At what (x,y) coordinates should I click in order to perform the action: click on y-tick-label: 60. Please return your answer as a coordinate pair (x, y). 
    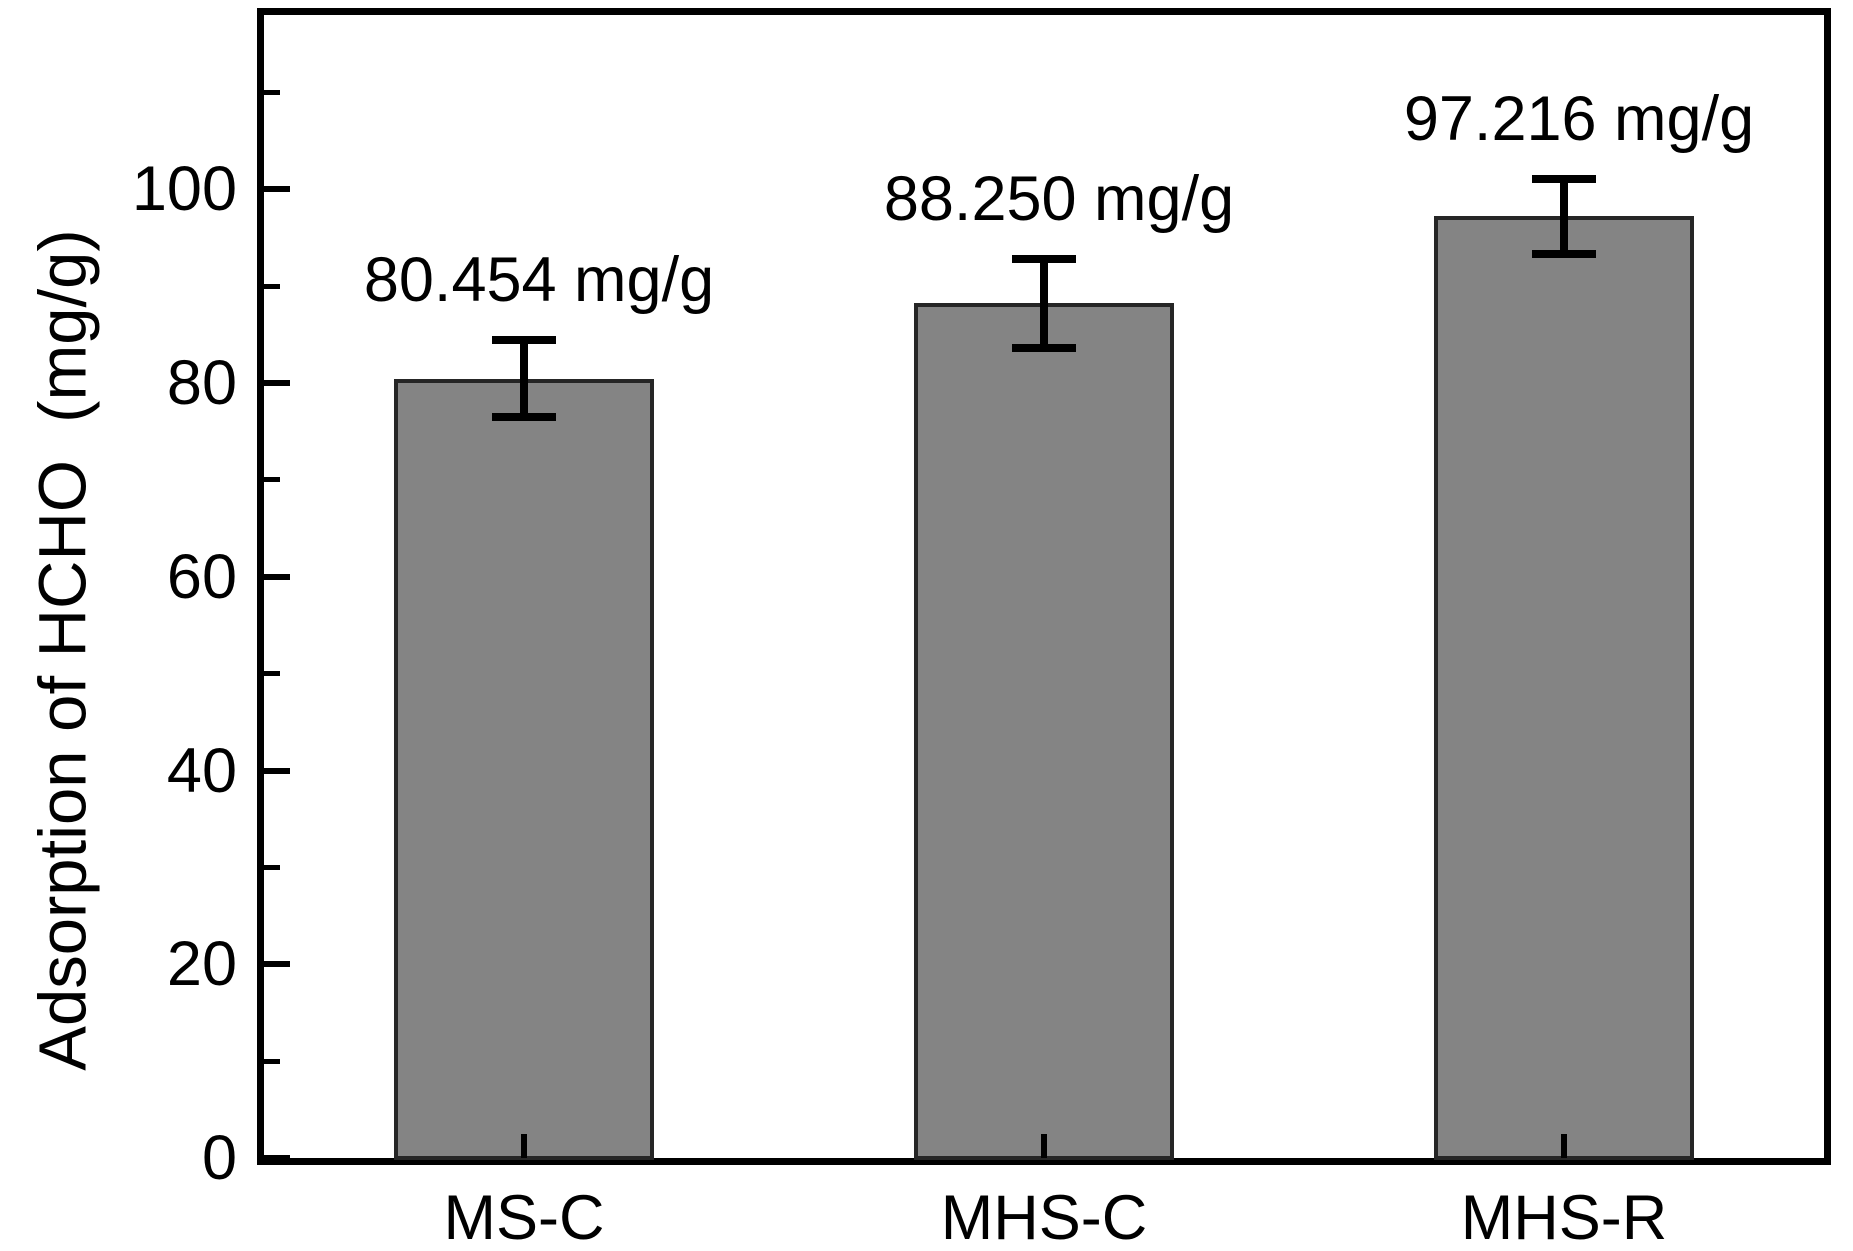
    Looking at the image, I should click on (201, 576).